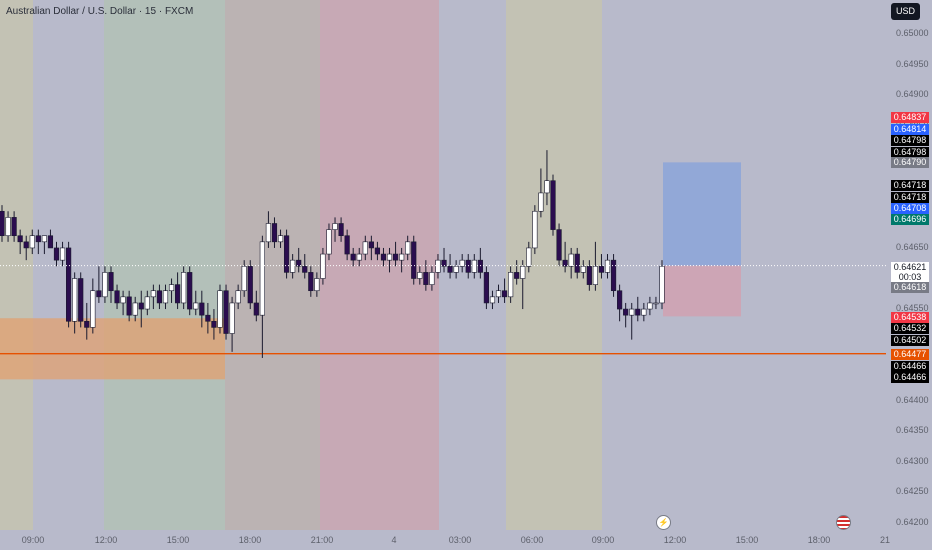  Describe the element at coordinates (910, 219) in the screenshot. I see `price-label: 0.64696` at that location.